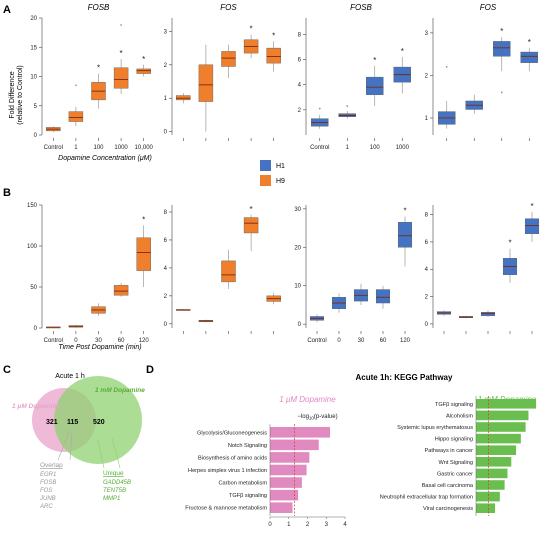 The height and width of the screenshot is (536, 550). What do you see at coordinates (232, 433) in the screenshot?
I see `kegg-category-label: Glycolysis/Gluconeogenesis` at bounding box center [232, 433].